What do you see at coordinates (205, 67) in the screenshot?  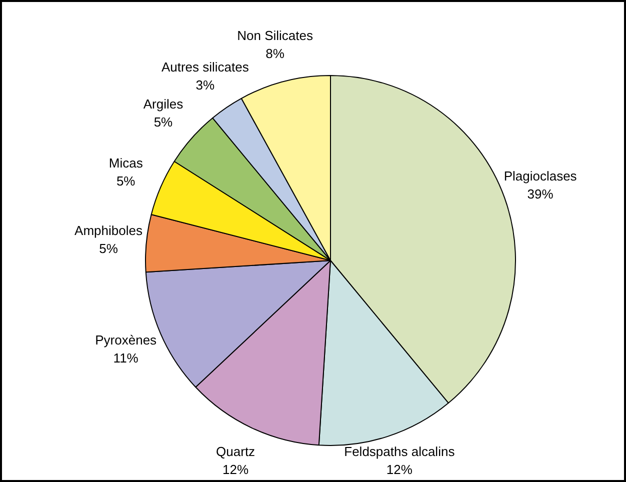 I see `slice-label: Autres silicates` at bounding box center [205, 67].